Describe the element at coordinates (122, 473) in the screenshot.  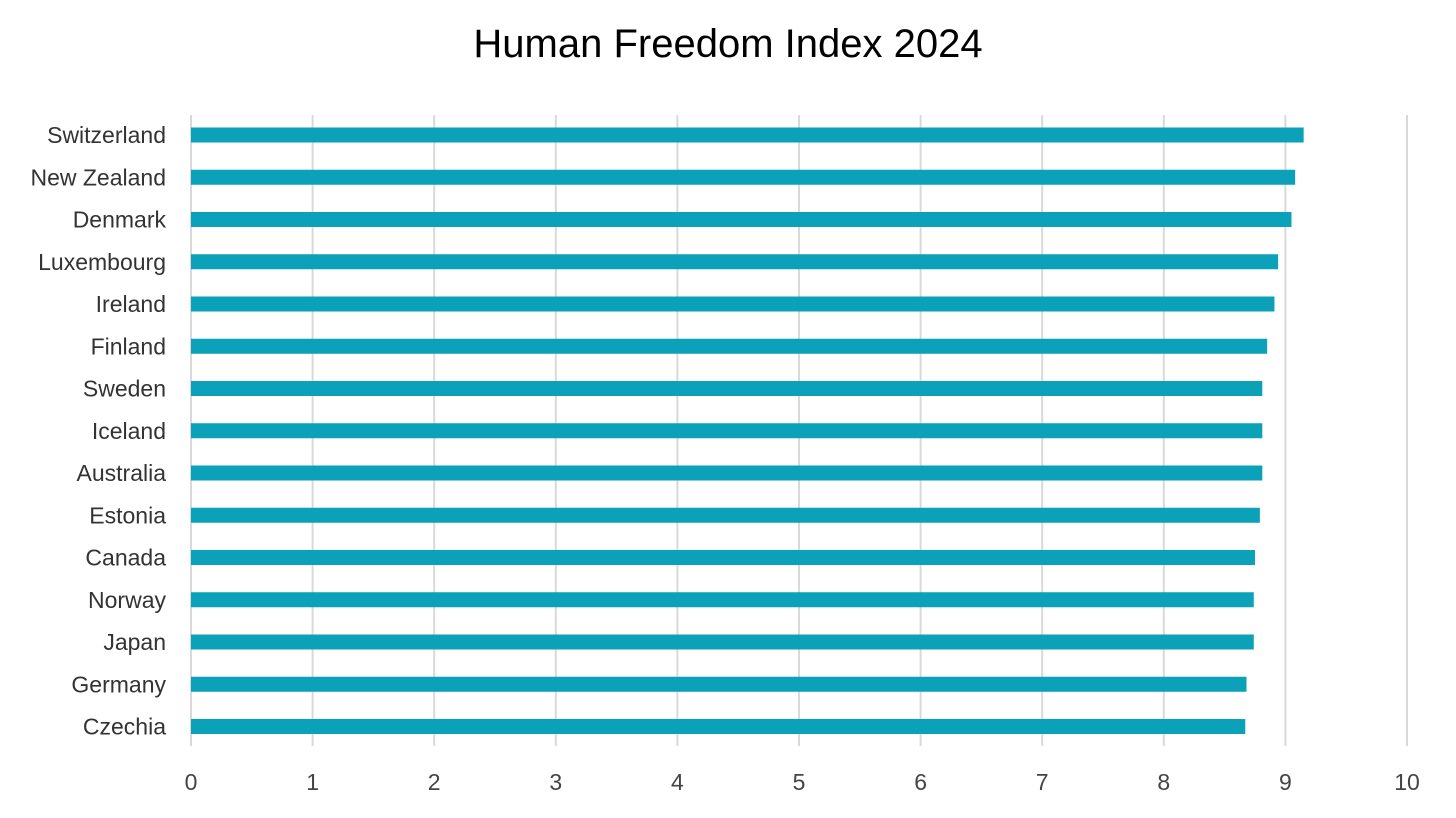
I see `category-label-australia: Australia` at that location.